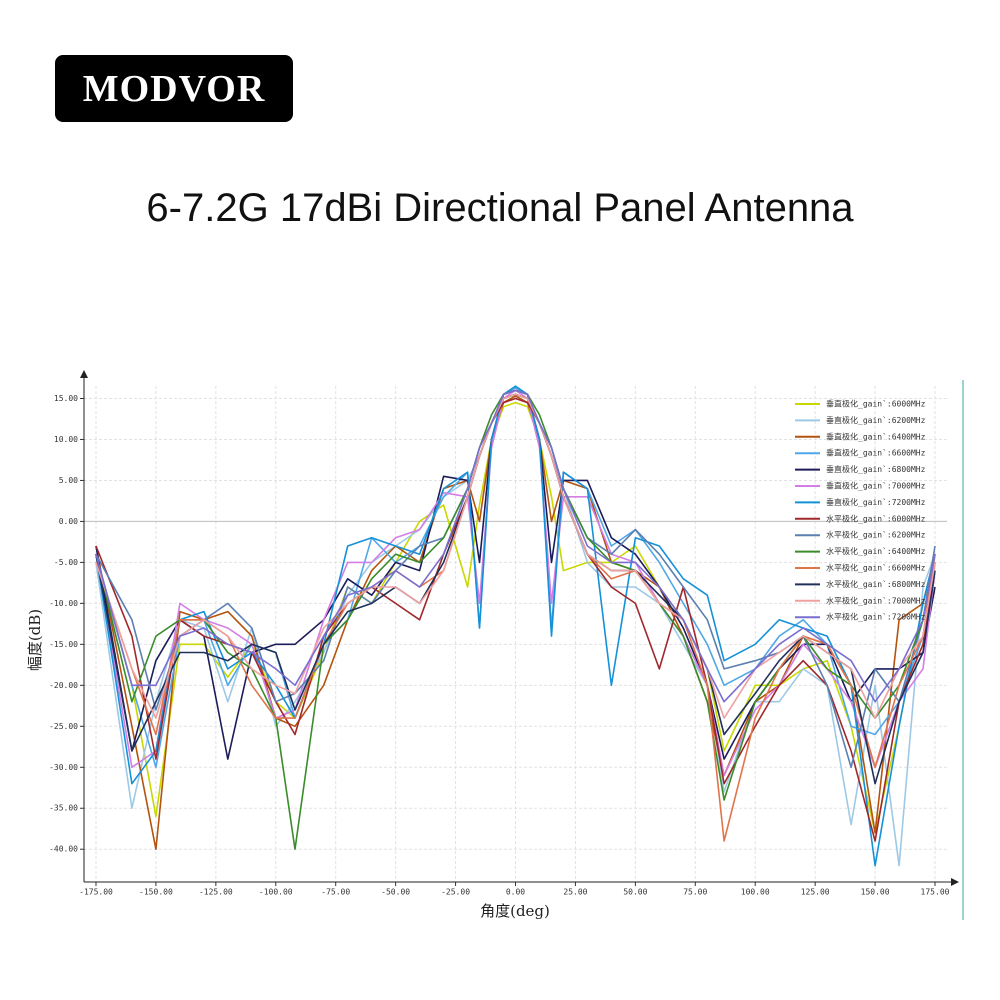 This screenshot has width=1000, height=1000. I want to click on y-tick-label: -25.00, so click(63, 726).